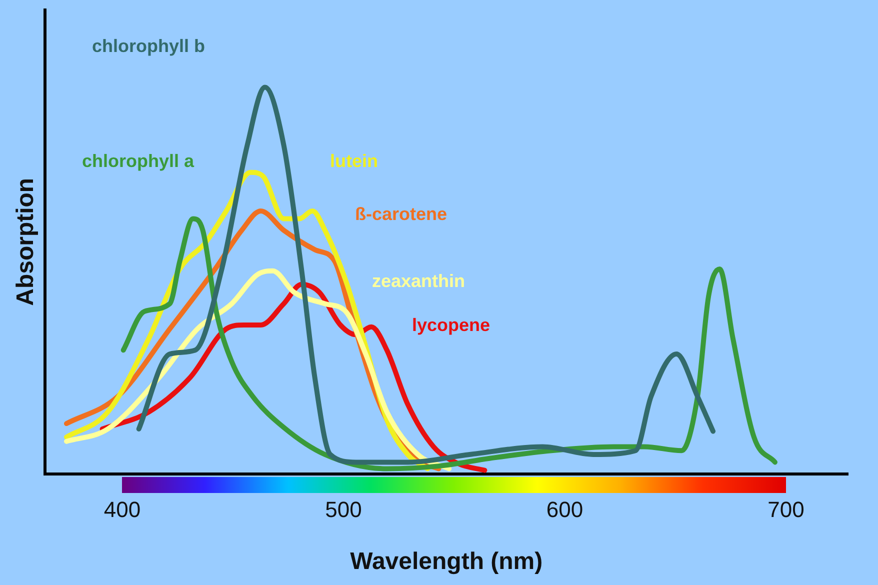 The height and width of the screenshot is (585, 878). What do you see at coordinates (139, 160) in the screenshot?
I see `text: chlorophyll a` at bounding box center [139, 160].